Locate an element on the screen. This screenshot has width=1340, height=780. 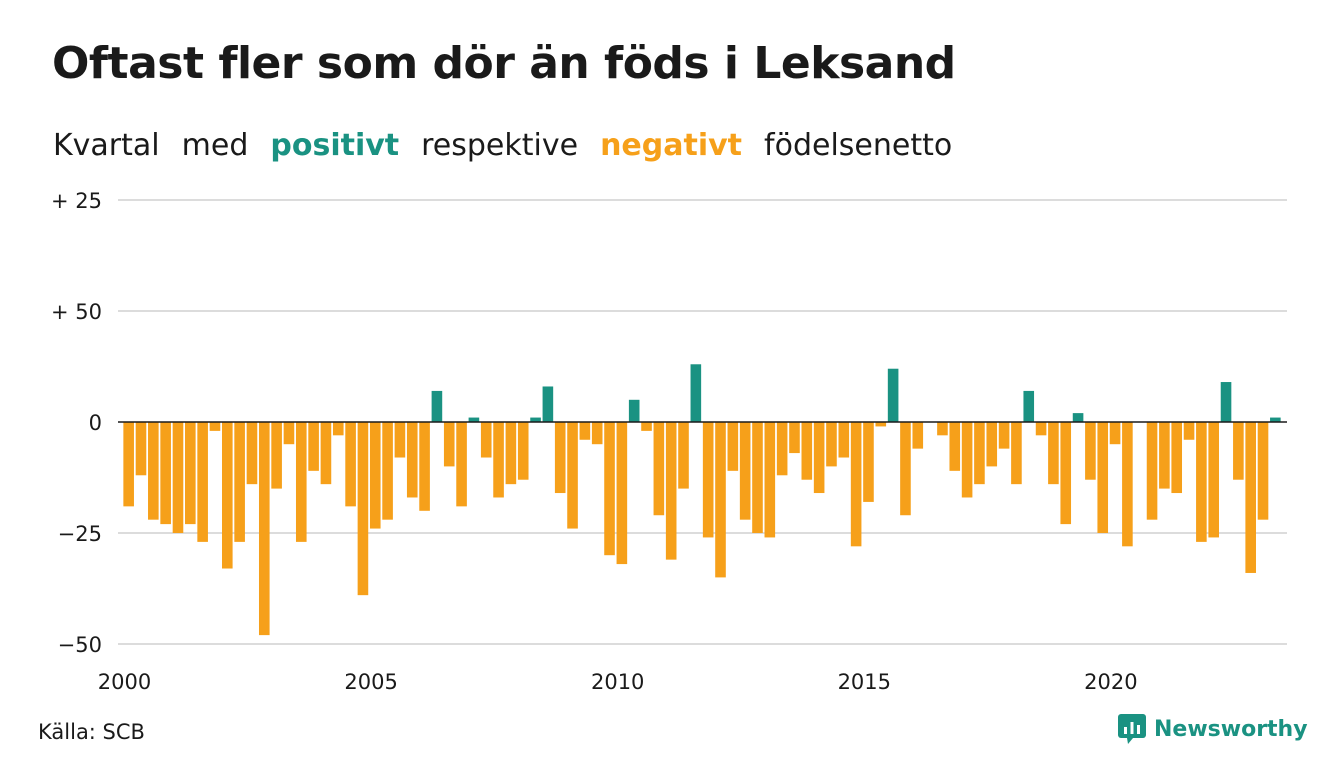
subtitle-word-respectively: respektive is located at coordinates (500, 145).